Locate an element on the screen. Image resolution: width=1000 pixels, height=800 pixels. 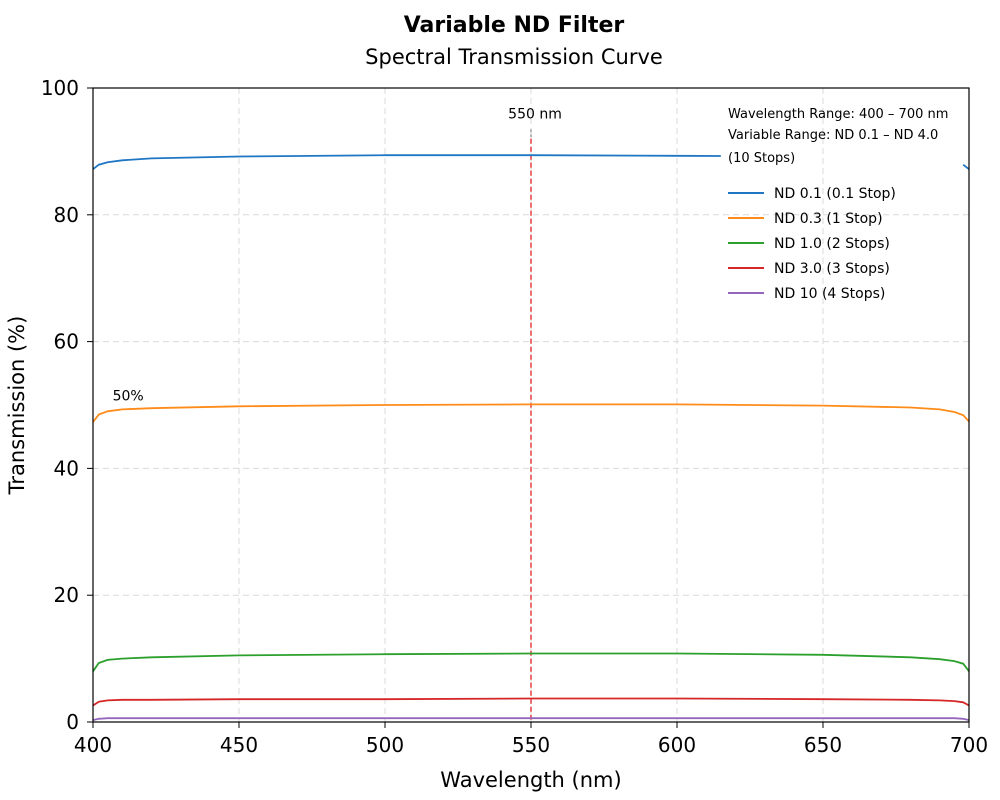
annotations: 50% is located at coordinates (128, 396).